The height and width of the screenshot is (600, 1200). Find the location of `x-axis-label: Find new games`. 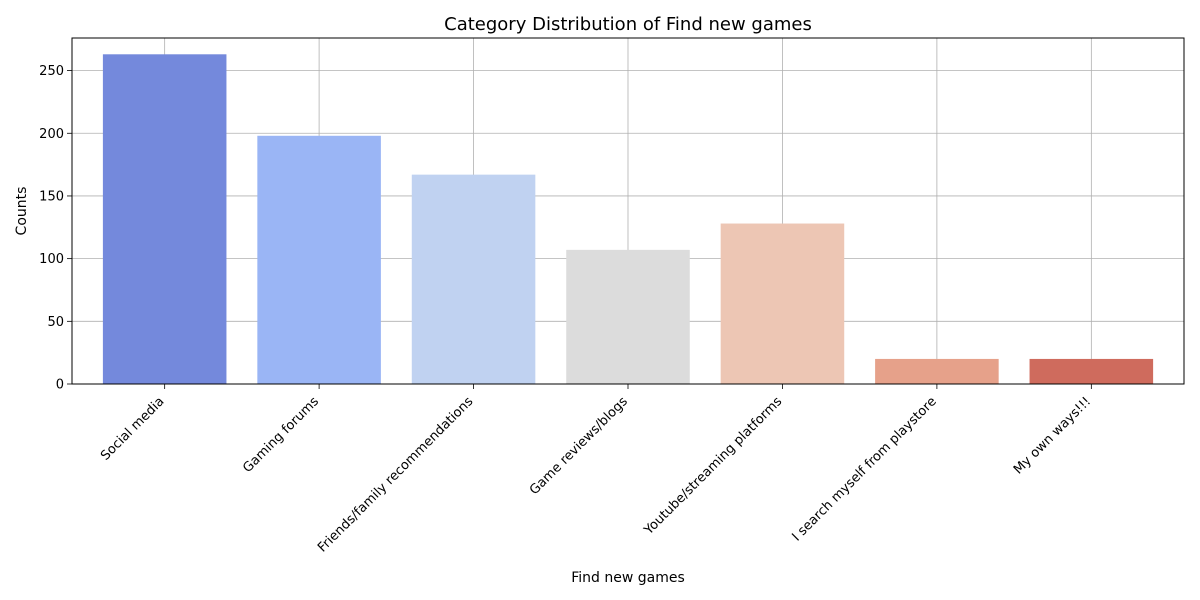

x-axis-label: Find new games is located at coordinates (628, 578).